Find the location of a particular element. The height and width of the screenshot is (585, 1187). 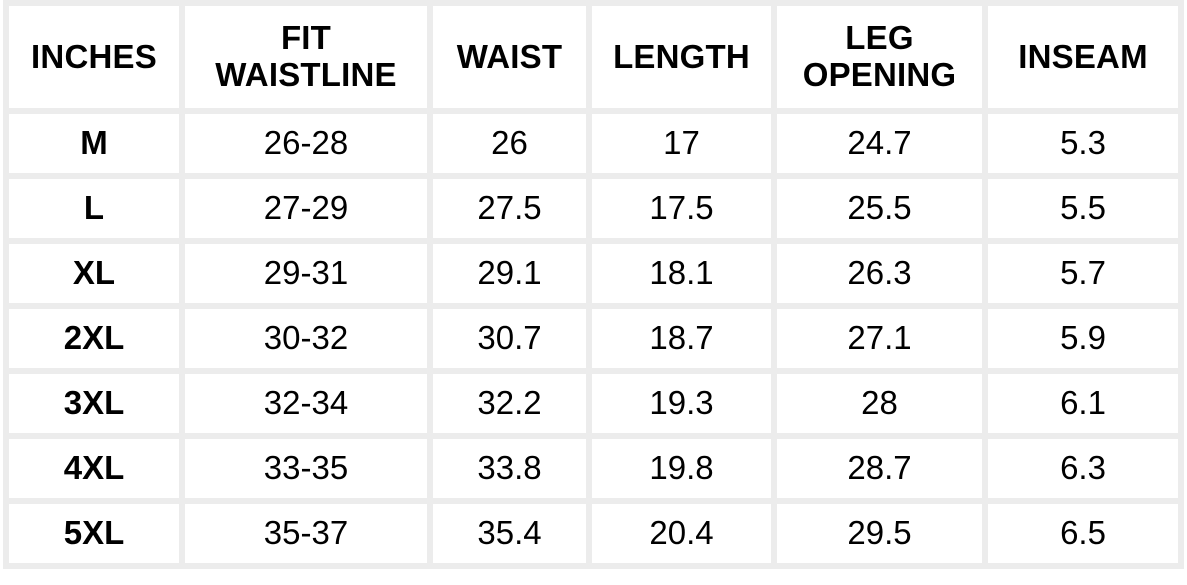

cell-size: 5XL is located at coordinates (94, 536).